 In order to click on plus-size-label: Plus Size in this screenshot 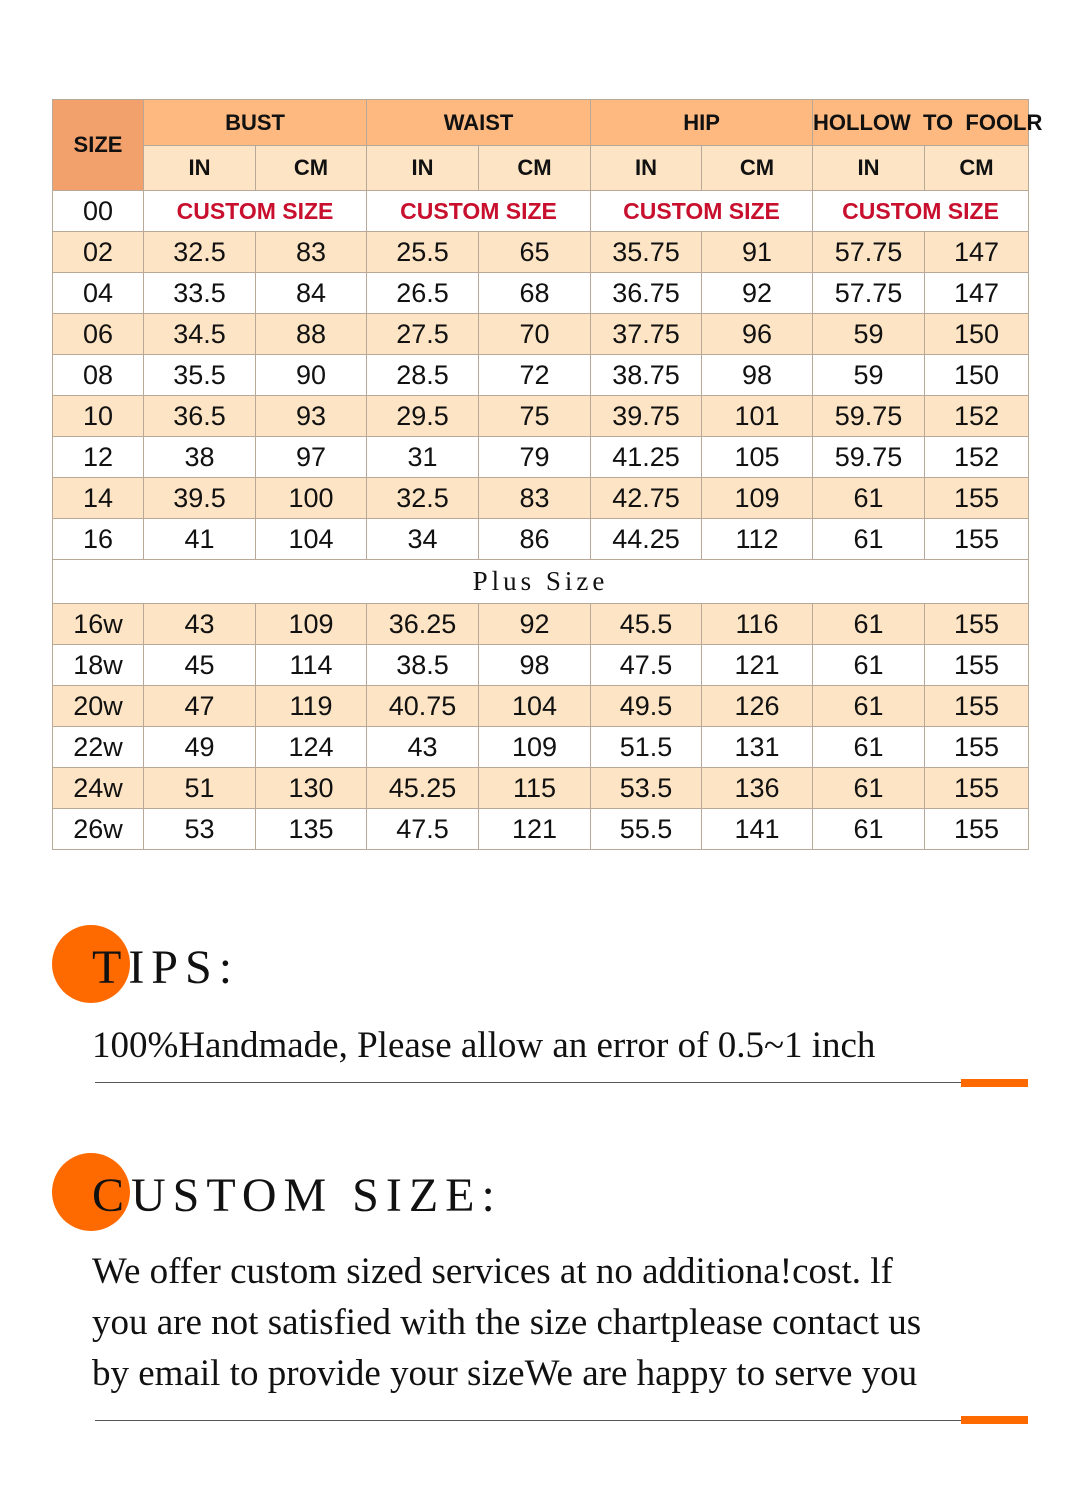, I will do `click(540, 581)`.